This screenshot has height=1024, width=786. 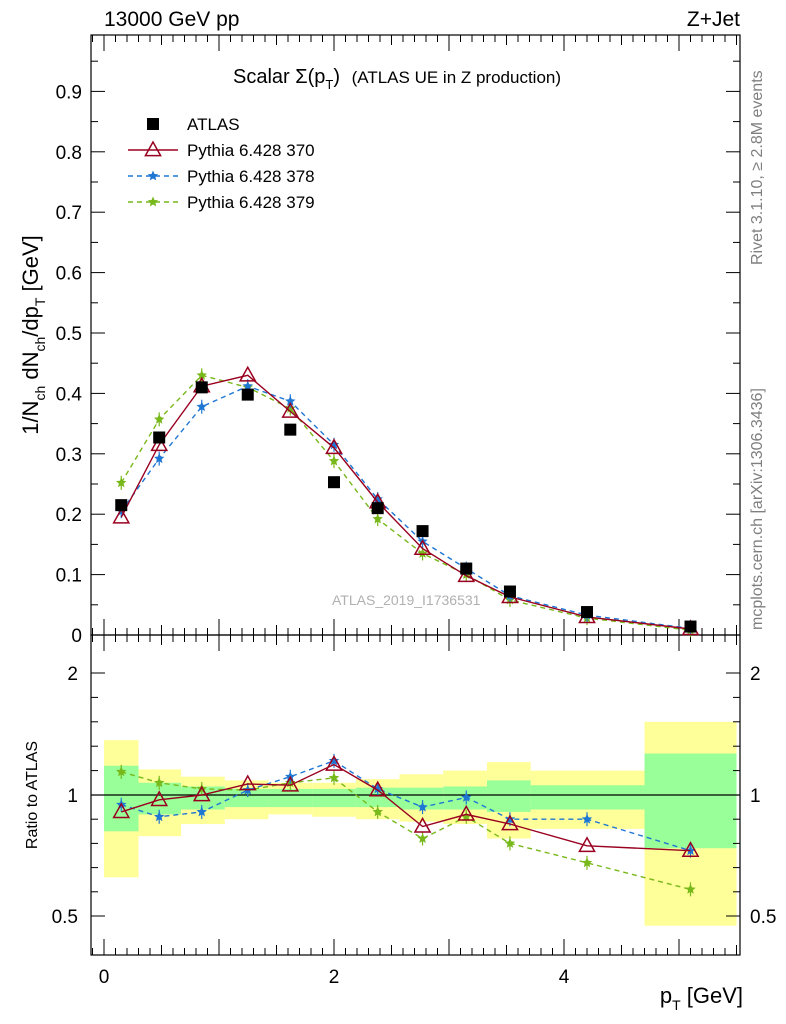 What do you see at coordinates (69, 334) in the screenshot?
I see `main-ytick-label: 0.5` at bounding box center [69, 334].